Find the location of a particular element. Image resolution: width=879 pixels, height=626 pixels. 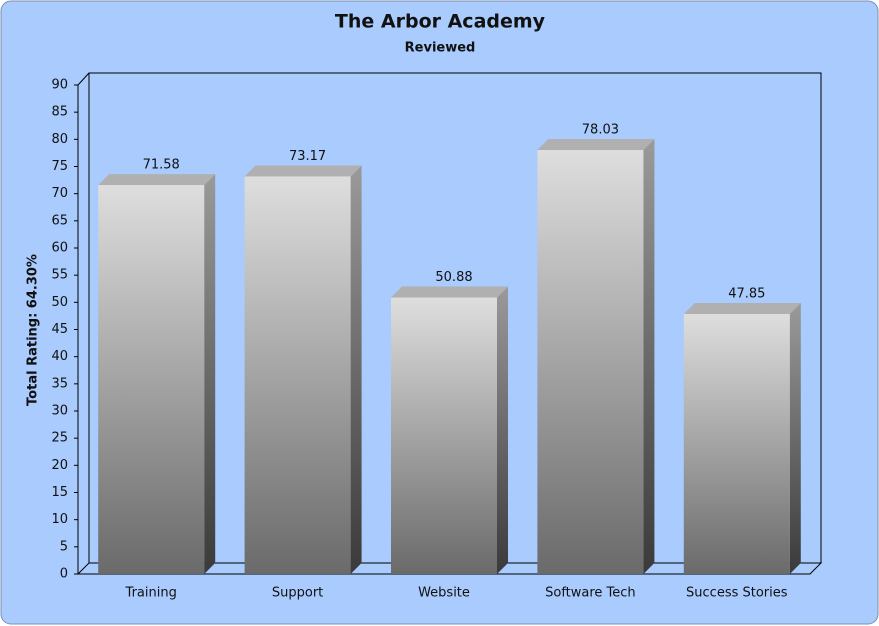

x-tick-label: Website is located at coordinates (444, 593).